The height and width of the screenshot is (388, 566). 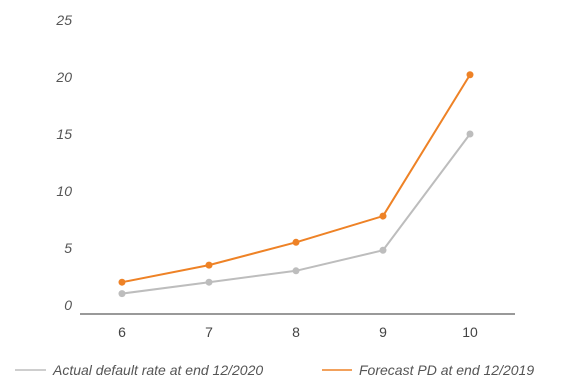 I want to click on x-tick-label: 10, so click(x=470, y=332).